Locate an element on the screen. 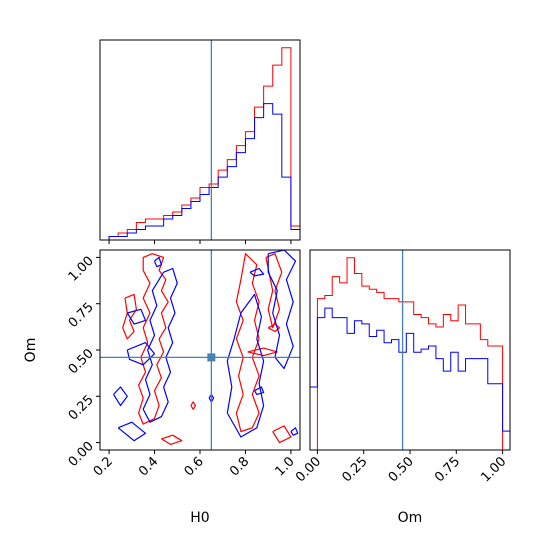  om-histogram-series-1-steps is located at coordinates (410, 353).